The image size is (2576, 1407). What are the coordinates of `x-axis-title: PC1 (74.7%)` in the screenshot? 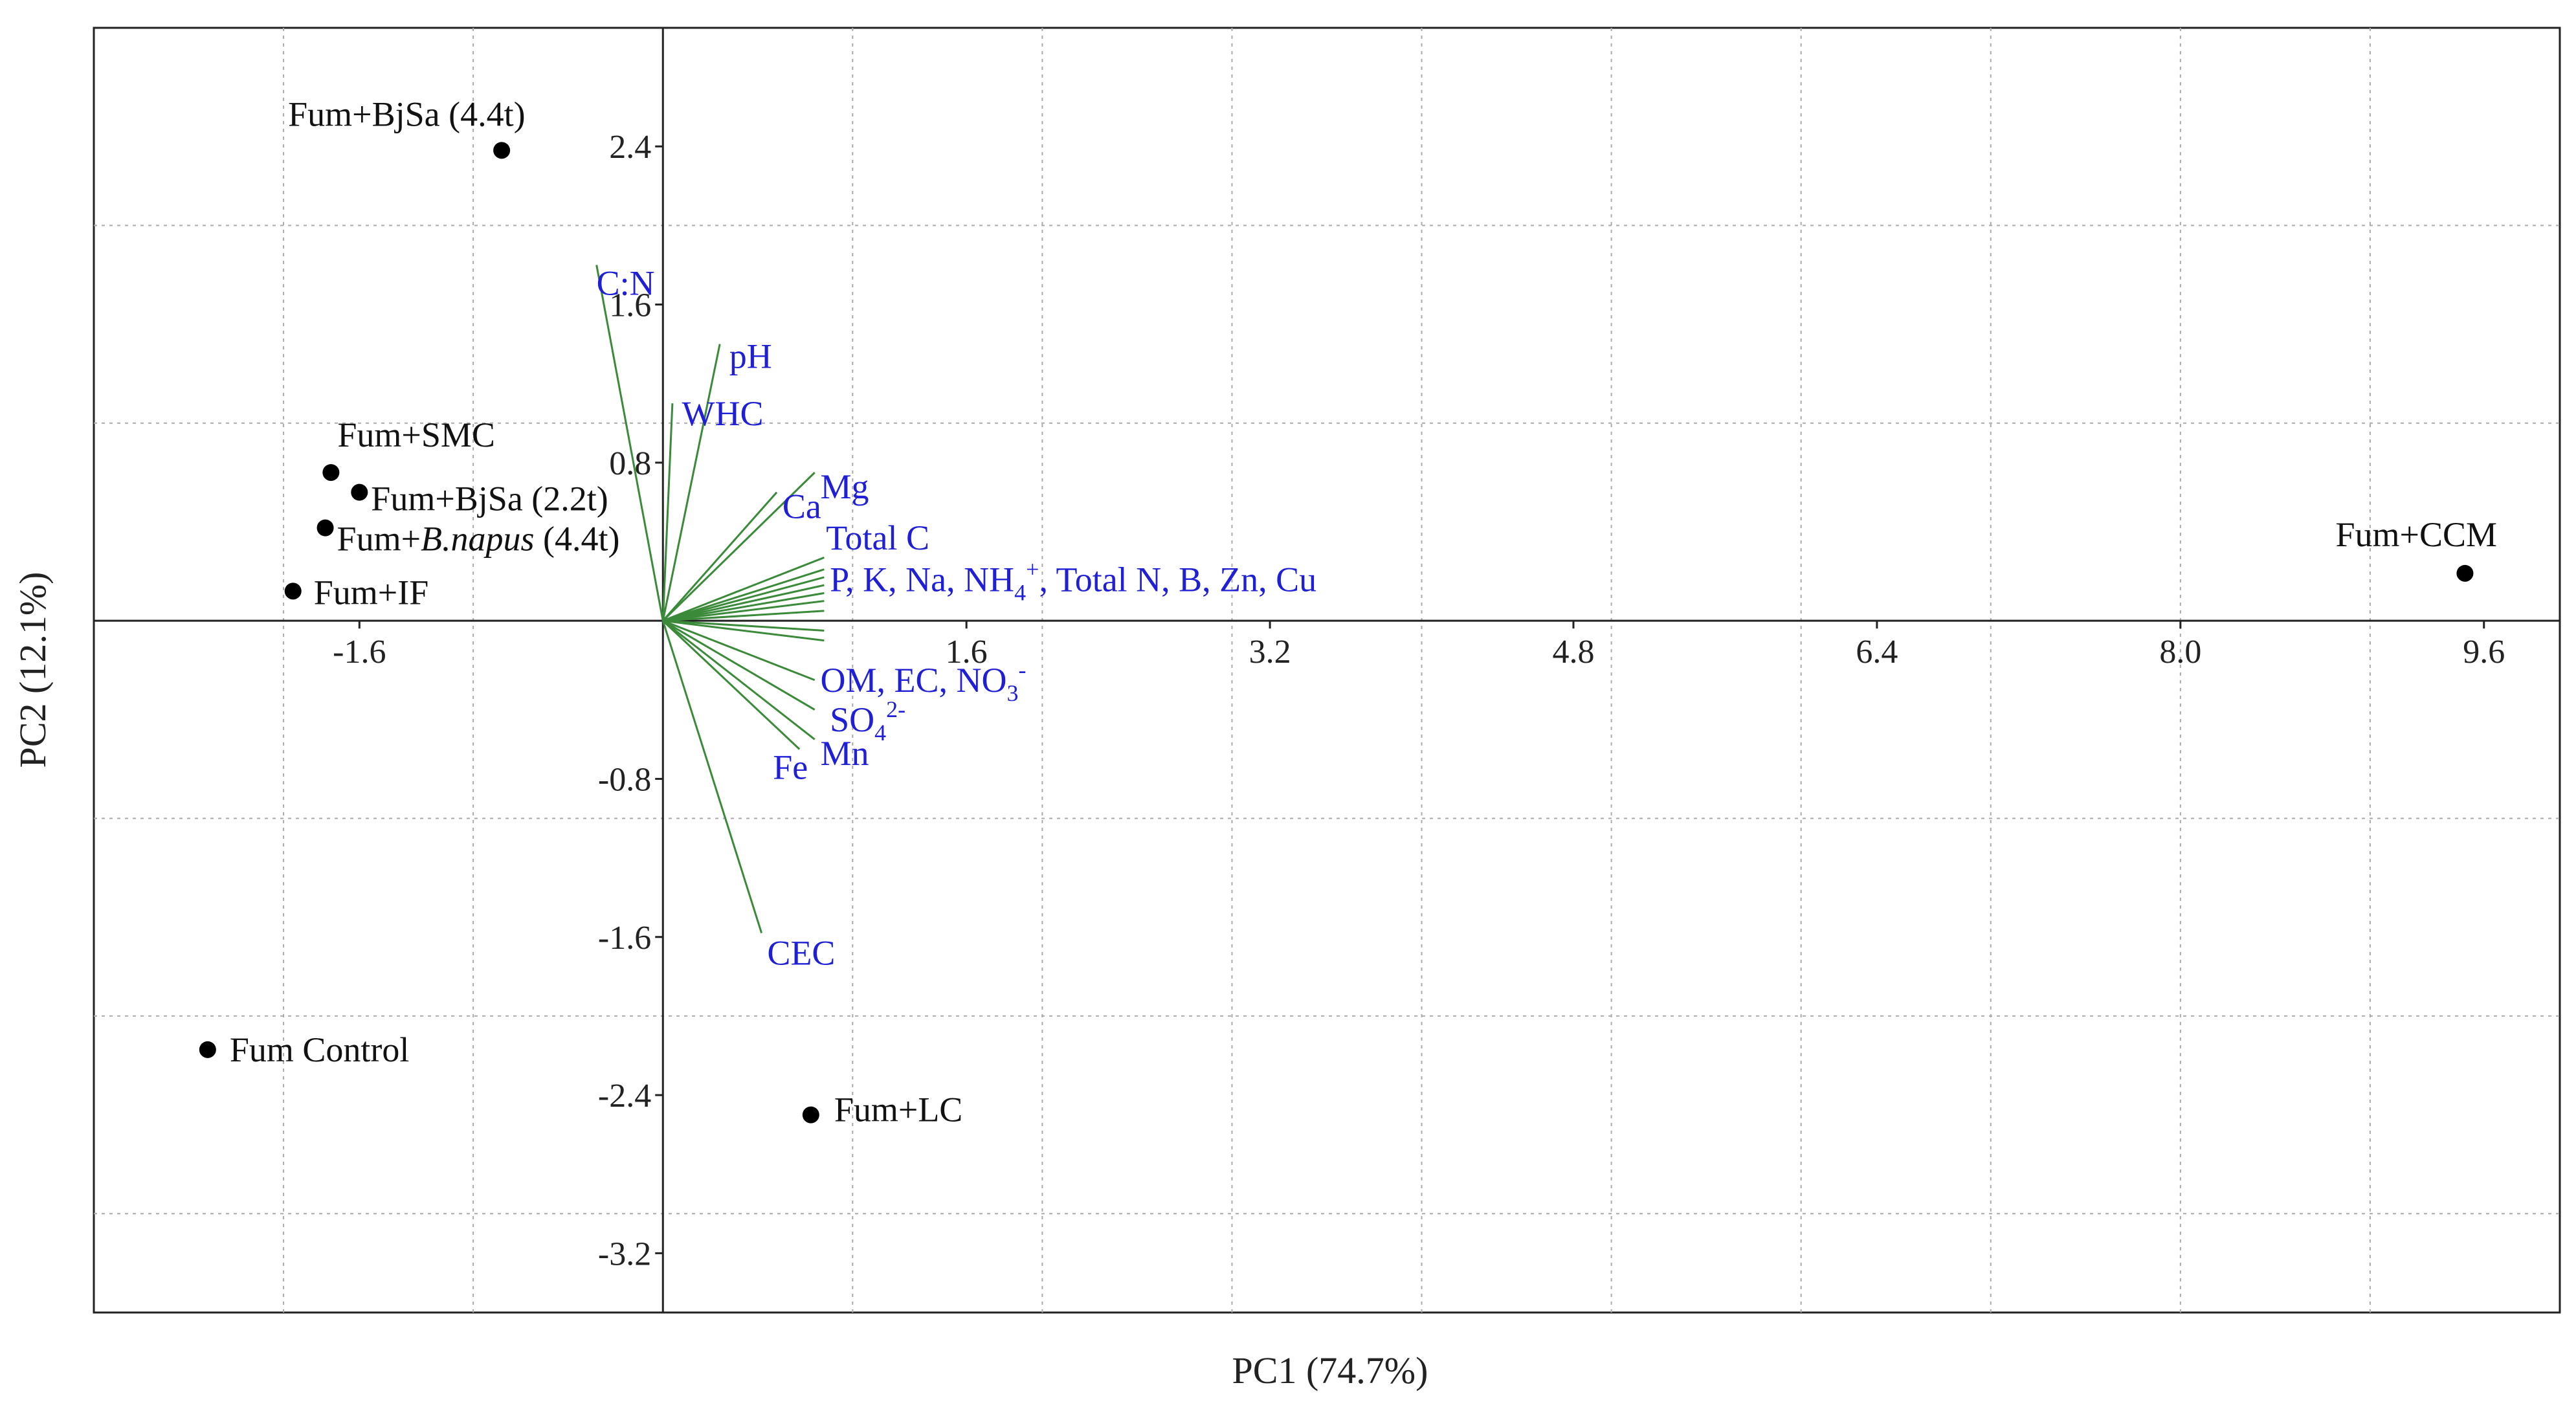 It's located at (1330, 1370).